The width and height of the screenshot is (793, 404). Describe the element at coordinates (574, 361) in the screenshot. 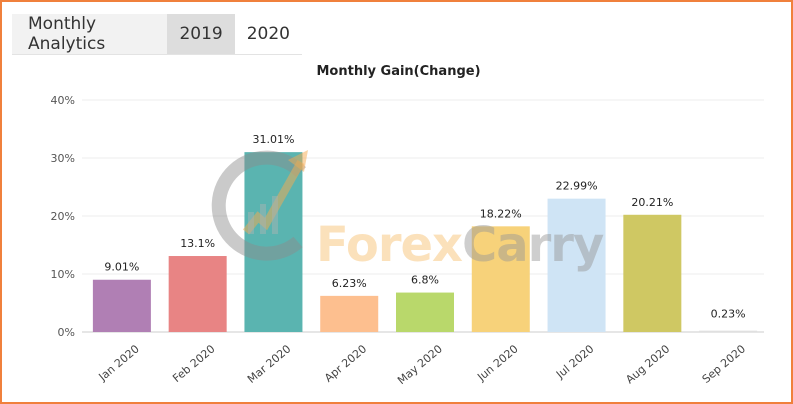

I see `x-tick-label: Jul 2020` at that location.